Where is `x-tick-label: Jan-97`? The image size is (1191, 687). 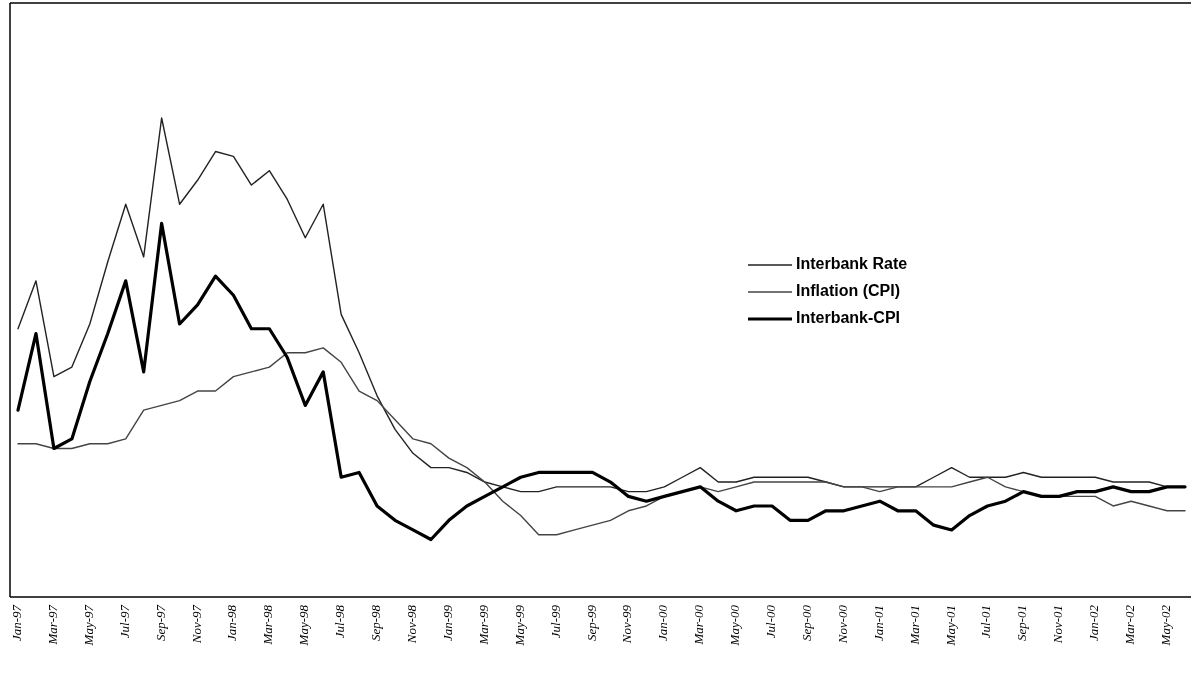 x-tick-label: Jan-97 is located at coordinates (16, 623).